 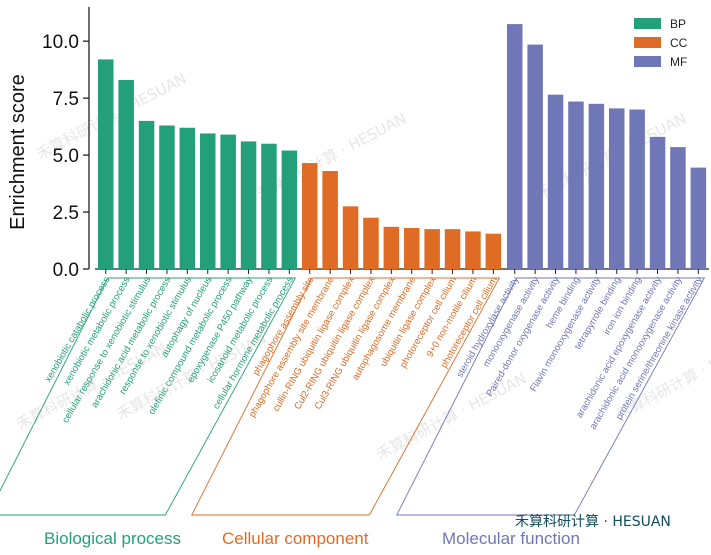 I want to click on legend-label-mf: MF, so click(x=678, y=62).